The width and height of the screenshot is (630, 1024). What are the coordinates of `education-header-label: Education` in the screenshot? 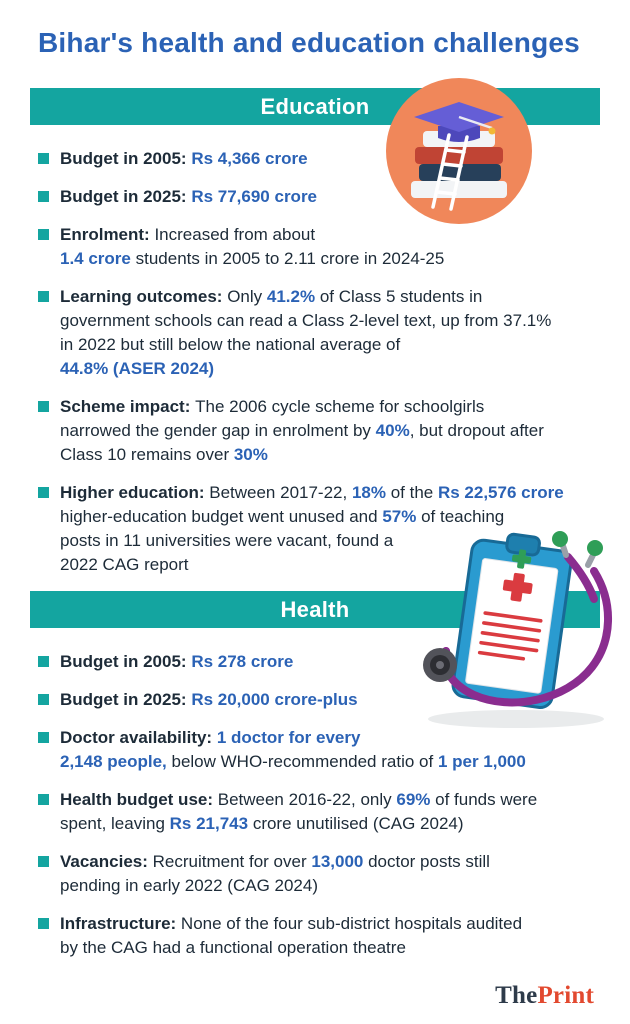 It's located at (315, 106).